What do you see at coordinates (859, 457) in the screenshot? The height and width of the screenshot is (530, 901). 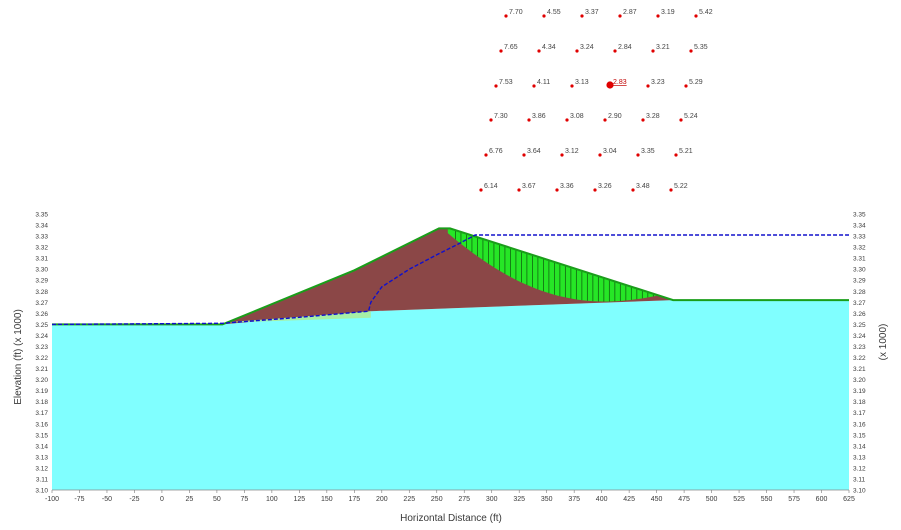 I see `y-tick-label-right: 3.13` at bounding box center [859, 457].